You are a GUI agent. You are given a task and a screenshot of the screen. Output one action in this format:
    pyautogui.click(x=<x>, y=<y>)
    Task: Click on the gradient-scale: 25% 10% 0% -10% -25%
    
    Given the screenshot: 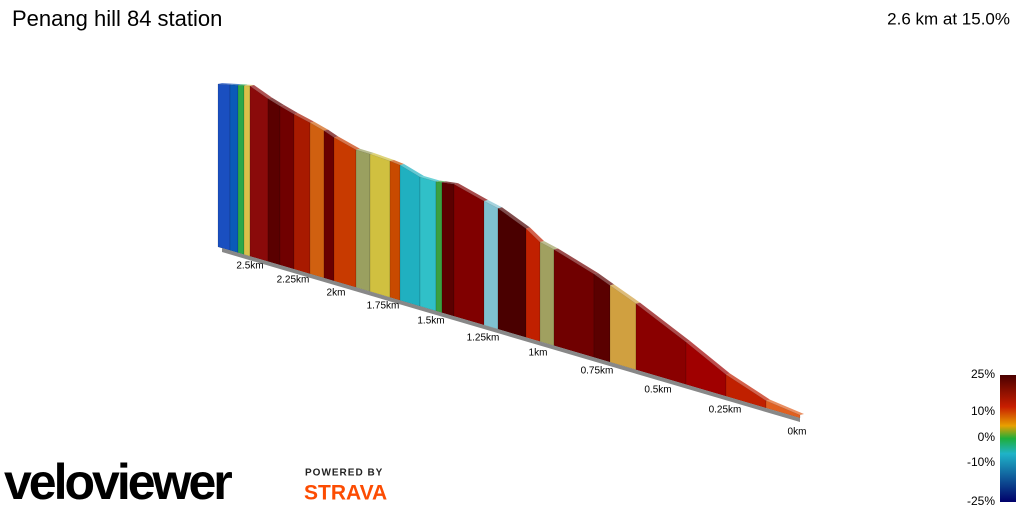 What is the action you would take?
    pyautogui.click(x=981, y=437)
    